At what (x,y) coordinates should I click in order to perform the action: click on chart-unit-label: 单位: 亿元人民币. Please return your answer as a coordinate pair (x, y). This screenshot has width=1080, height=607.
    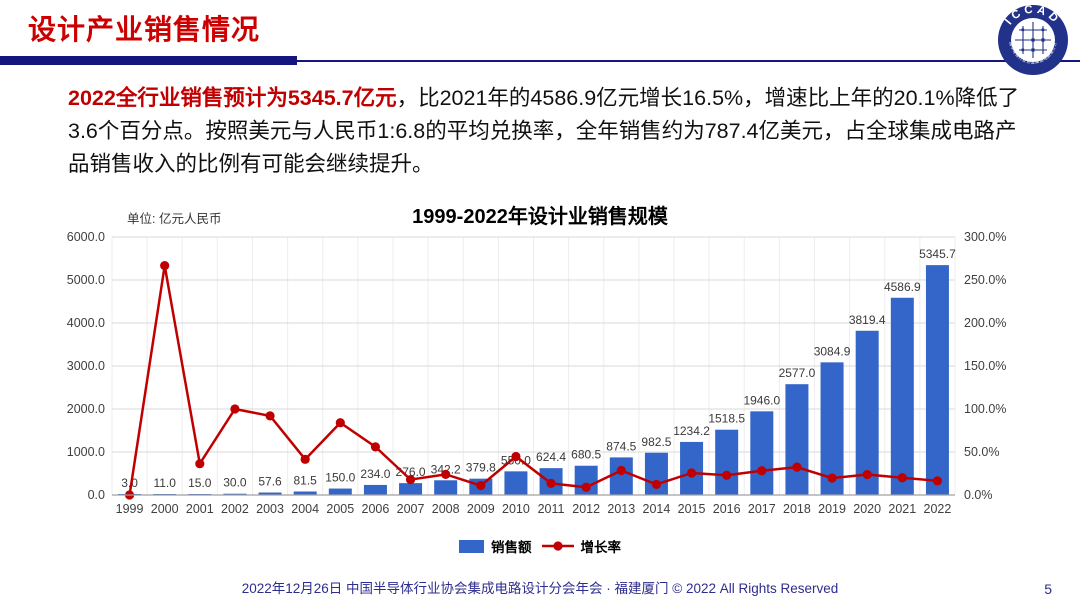
    Looking at the image, I should click on (174, 219).